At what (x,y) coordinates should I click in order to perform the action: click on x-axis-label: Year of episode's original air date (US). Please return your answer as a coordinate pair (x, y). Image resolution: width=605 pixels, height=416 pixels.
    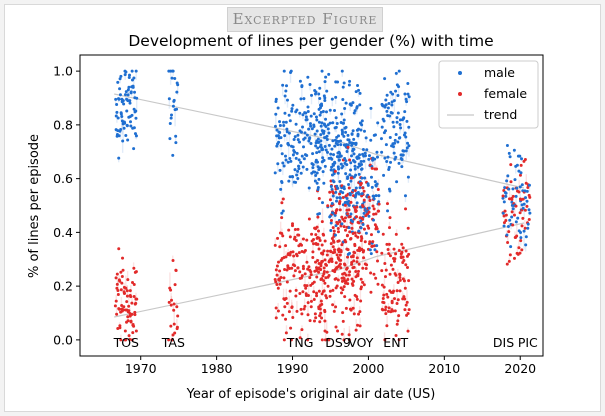
    Looking at the image, I should click on (311, 394).